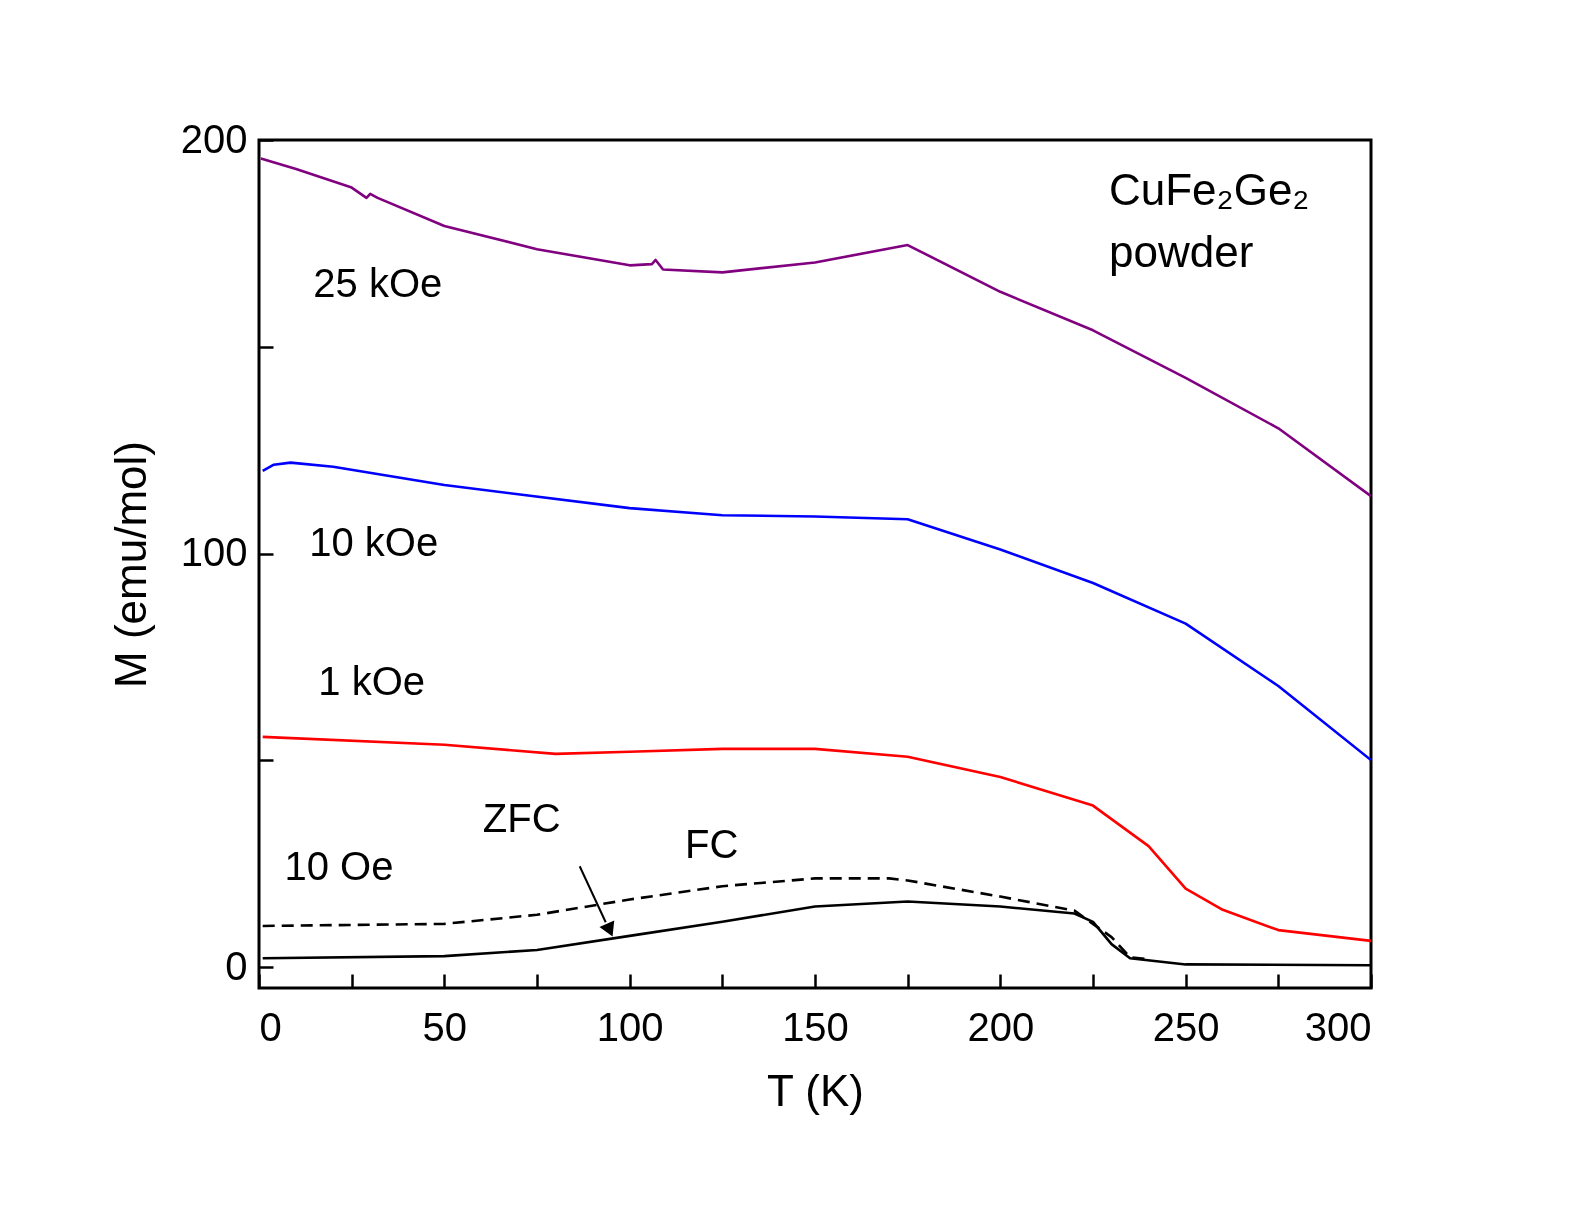  What do you see at coordinates (214, 552) in the screenshot?
I see `y-tick-label: 100` at bounding box center [214, 552].